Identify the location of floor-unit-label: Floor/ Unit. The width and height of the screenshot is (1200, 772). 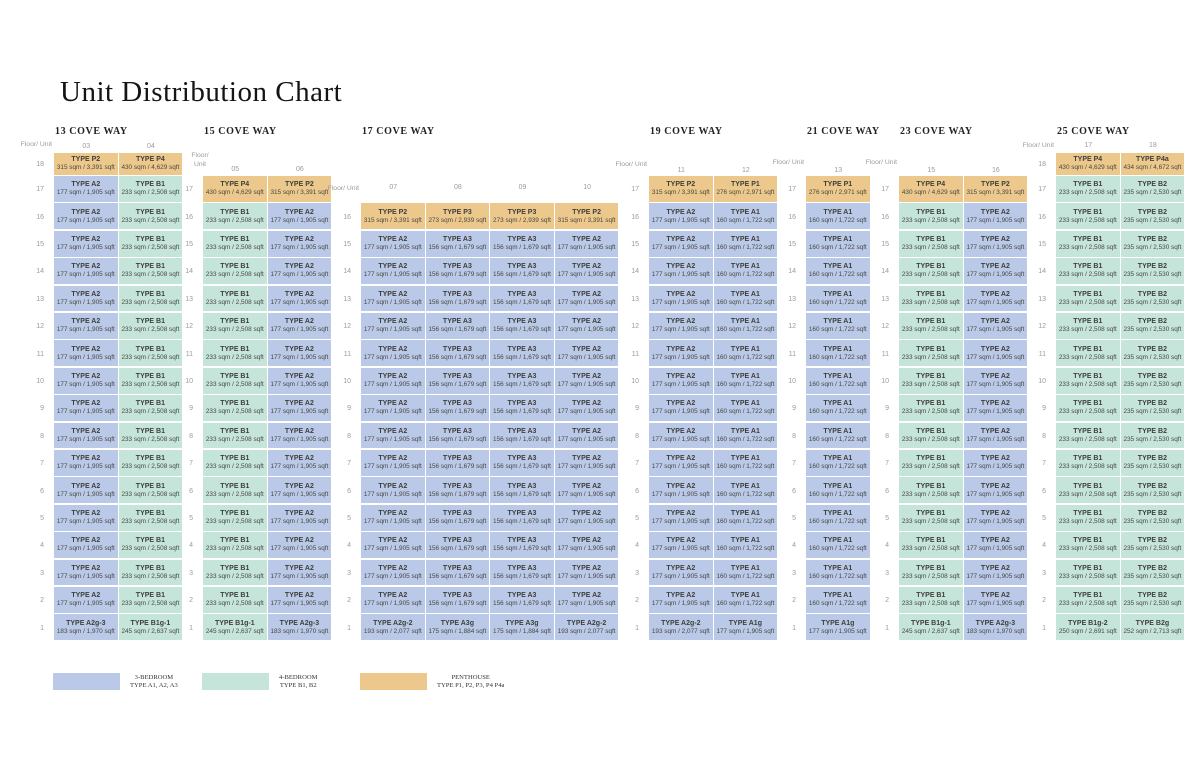
(881, 162).